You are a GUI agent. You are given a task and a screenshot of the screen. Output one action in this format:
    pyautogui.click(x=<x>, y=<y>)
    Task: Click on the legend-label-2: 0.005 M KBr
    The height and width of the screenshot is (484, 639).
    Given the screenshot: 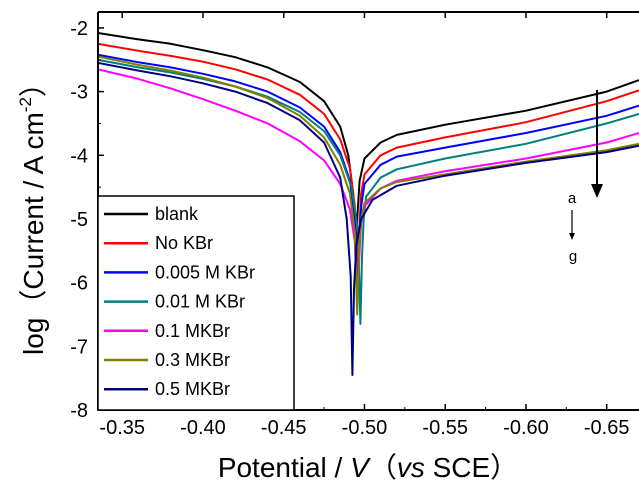 What is the action you would take?
    pyautogui.click(x=205, y=272)
    